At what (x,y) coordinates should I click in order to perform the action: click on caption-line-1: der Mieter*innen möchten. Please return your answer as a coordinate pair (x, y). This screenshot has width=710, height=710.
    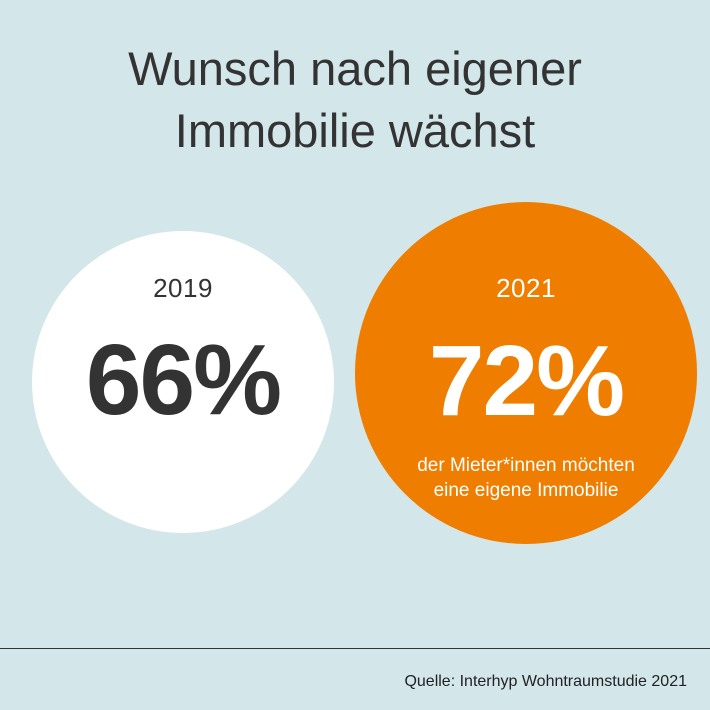
    Looking at the image, I should click on (526, 465).